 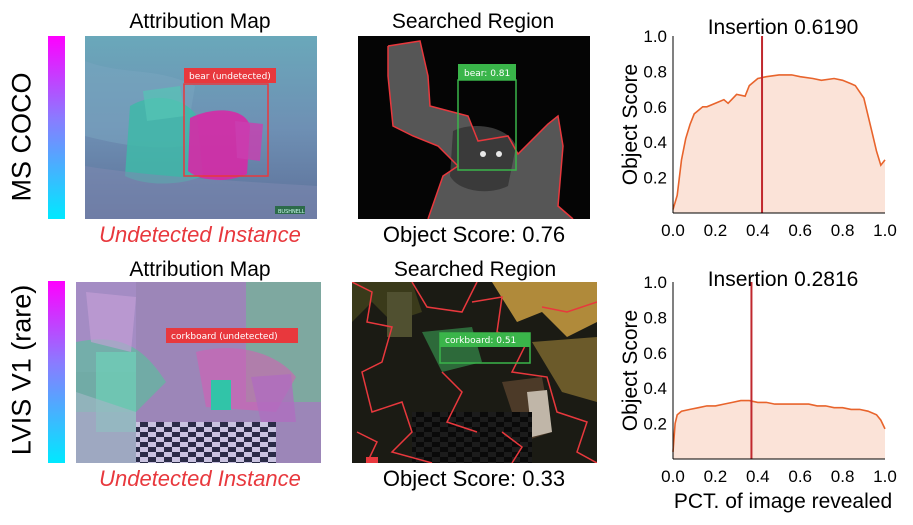 What do you see at coordinates (655, 107) in the screenshot?
I see `y-tick-label-0-2: 0.6` at bounding box center [655, 107].